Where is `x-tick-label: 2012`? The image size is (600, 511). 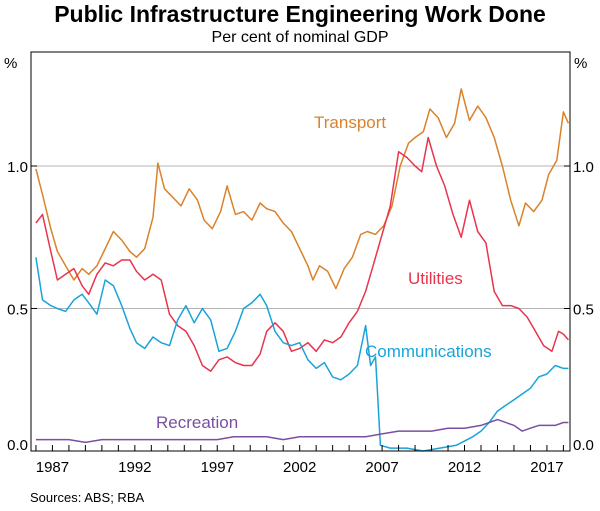 x-tick-label: 2012 is located at coordinates (464, 467).